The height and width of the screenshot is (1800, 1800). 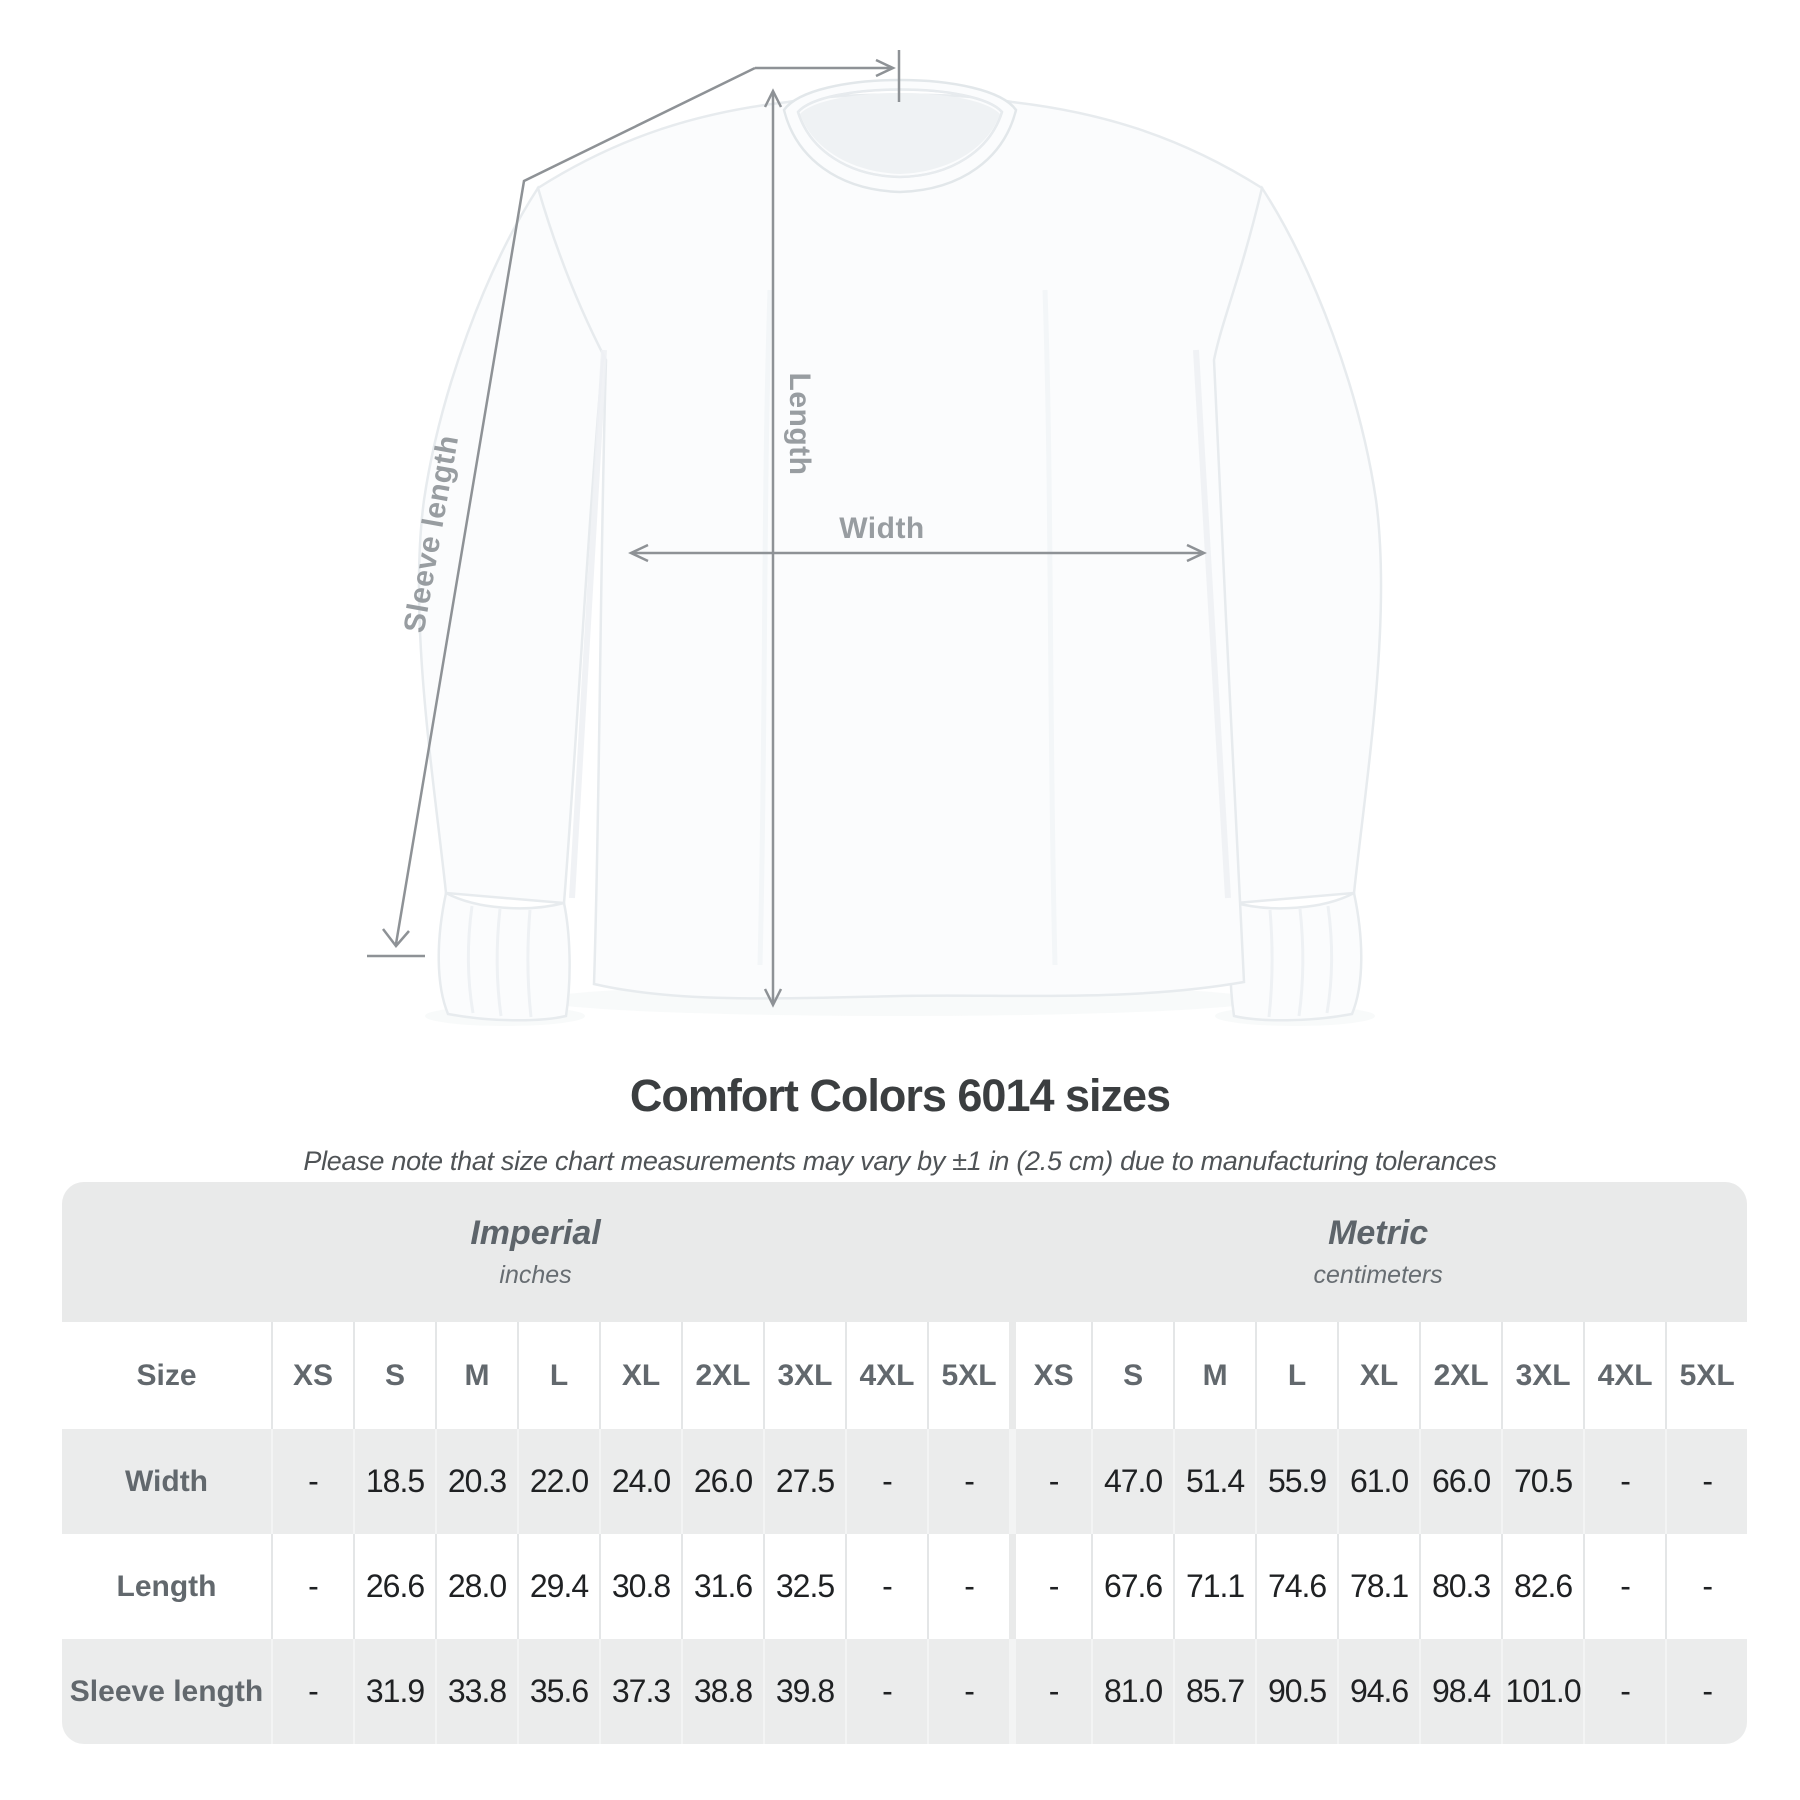 I want to click on value-cell: 80.3, so click(x=1460, y=1586).